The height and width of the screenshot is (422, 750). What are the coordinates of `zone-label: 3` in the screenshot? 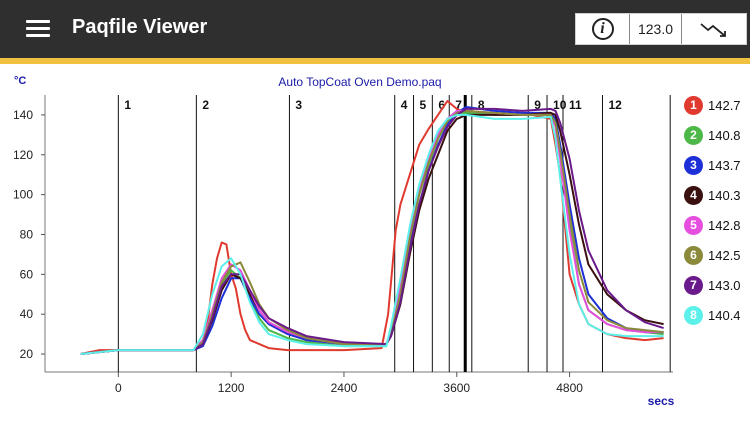 It's located at (298, 105).